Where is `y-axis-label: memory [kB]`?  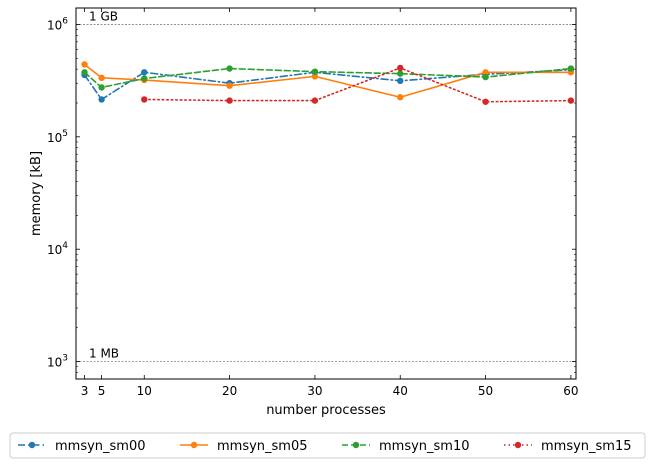
y-axis-label: memory [kB] is located at coordinates (36, 193).